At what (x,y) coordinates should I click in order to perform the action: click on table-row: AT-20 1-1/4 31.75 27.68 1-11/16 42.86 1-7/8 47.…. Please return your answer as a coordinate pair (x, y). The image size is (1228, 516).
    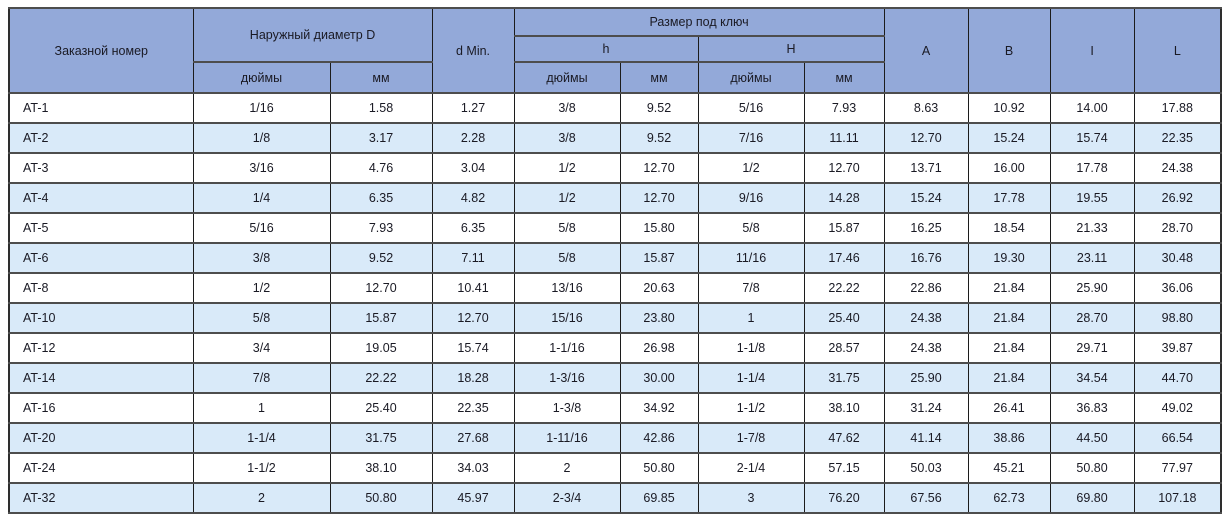
    Looking at the image, I should click on (615, 438).